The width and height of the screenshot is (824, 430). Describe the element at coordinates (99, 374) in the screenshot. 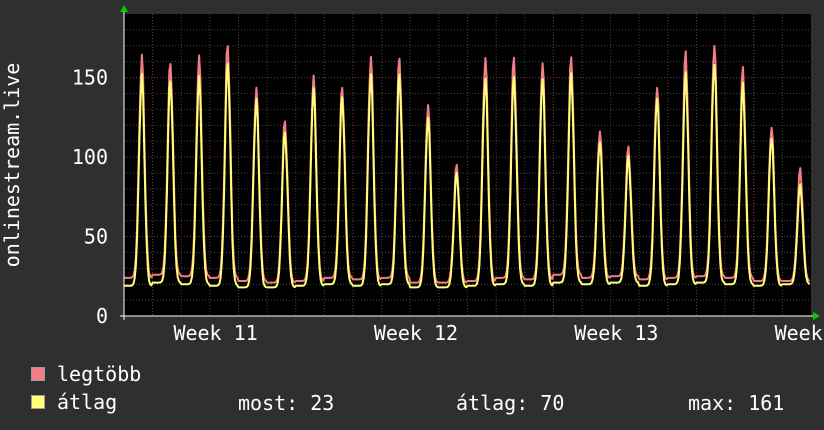

I see `legend-max-label: legtöbb` at that location.